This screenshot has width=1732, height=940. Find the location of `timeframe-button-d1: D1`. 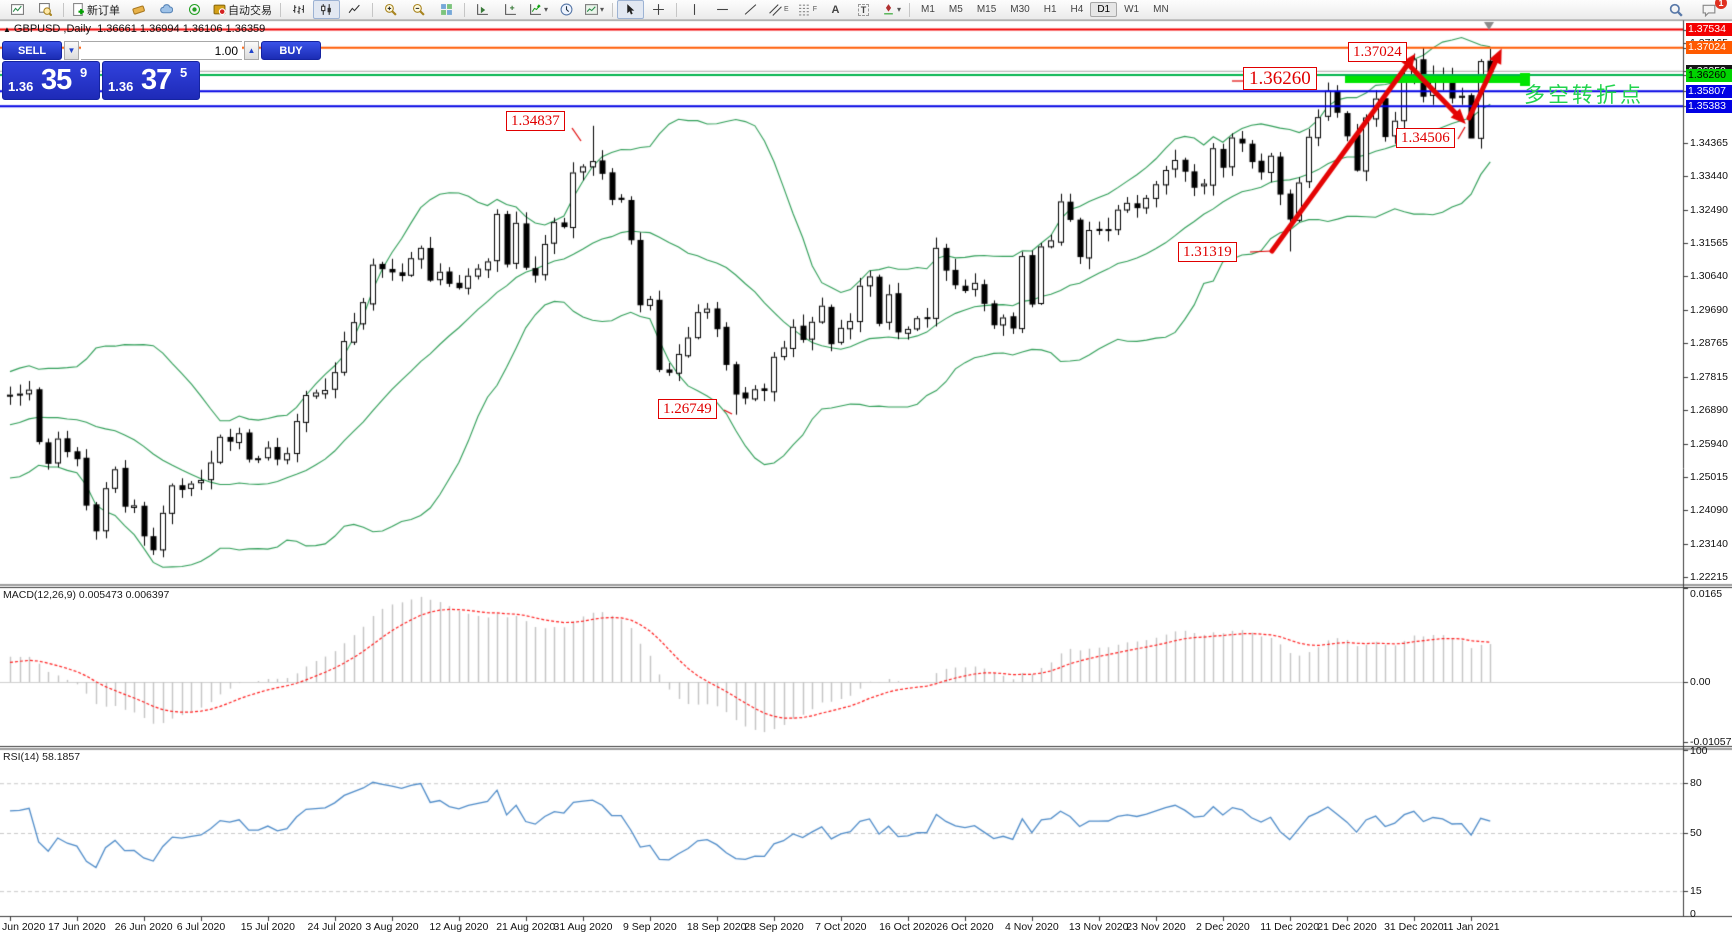

timeframe-button-d1: D1 is located at coordinates (1104, 9).